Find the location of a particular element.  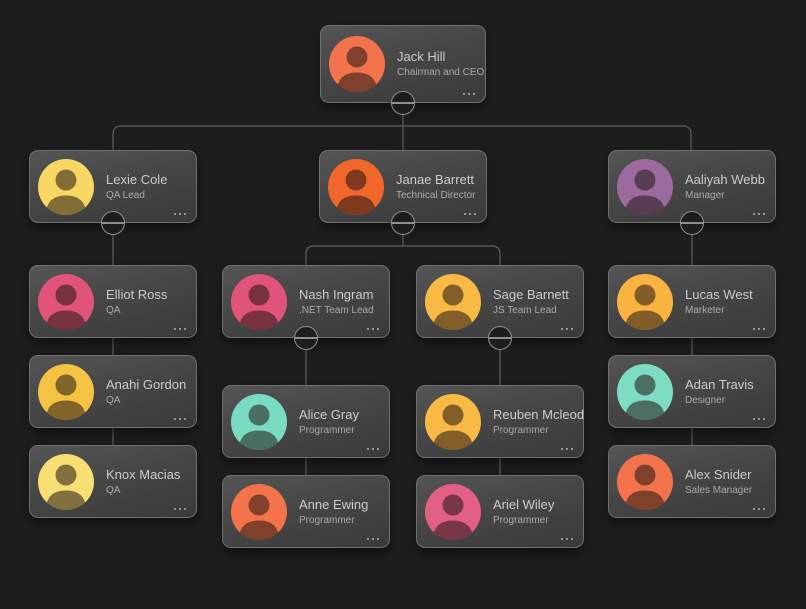

org-node-anne-ewing: Anne Ewing Programmer is located at coordinates (306, 511).